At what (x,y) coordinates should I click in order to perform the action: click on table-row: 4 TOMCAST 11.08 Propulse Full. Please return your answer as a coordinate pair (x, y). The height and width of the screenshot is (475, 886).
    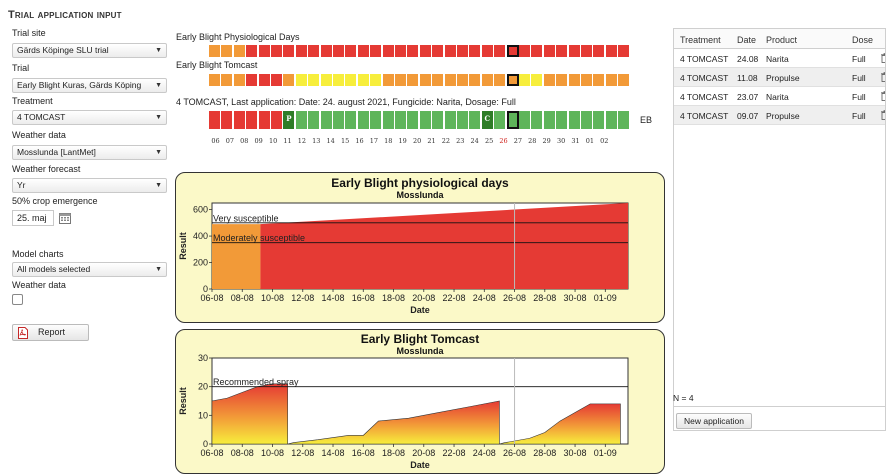
    Looking at the image, I should click on (779, 77).